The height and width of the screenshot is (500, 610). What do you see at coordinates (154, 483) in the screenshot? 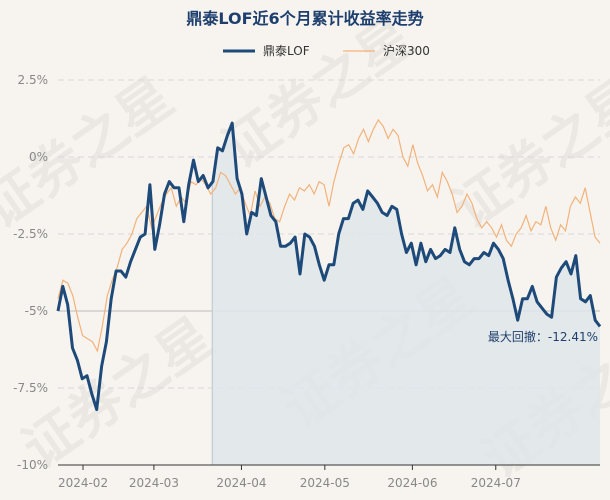
I see `x-tick-label: 2024-03` at bounding box center [154, 483].